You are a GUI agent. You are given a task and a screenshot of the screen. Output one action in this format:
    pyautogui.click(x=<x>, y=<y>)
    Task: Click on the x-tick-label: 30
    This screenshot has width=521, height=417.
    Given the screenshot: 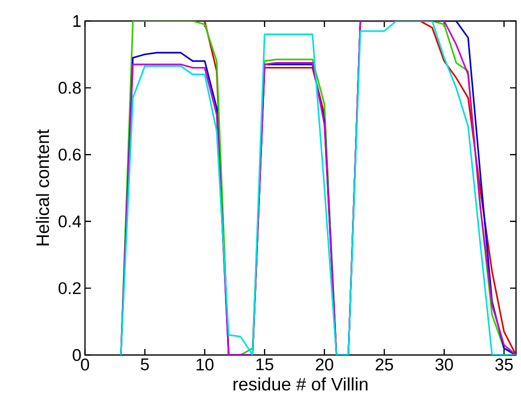 What is the action you would take?
    pyautogui.click(x=444, y=364)
    